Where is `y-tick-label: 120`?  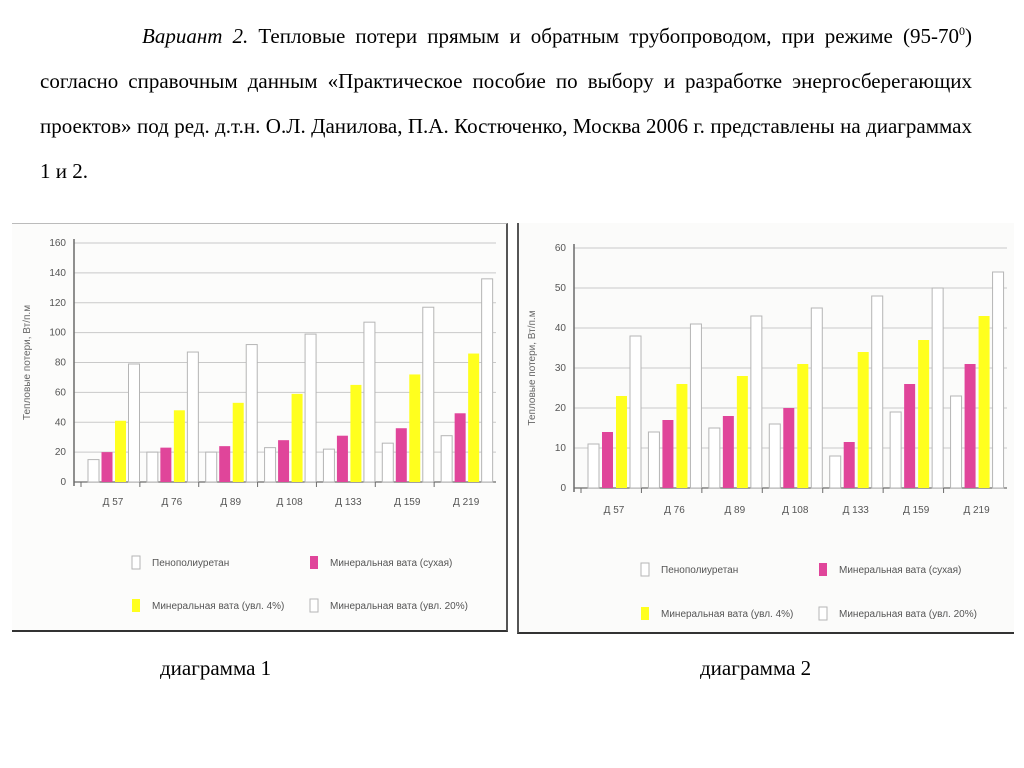 y-tick-label: 120 is located at coordinates (57, 303).